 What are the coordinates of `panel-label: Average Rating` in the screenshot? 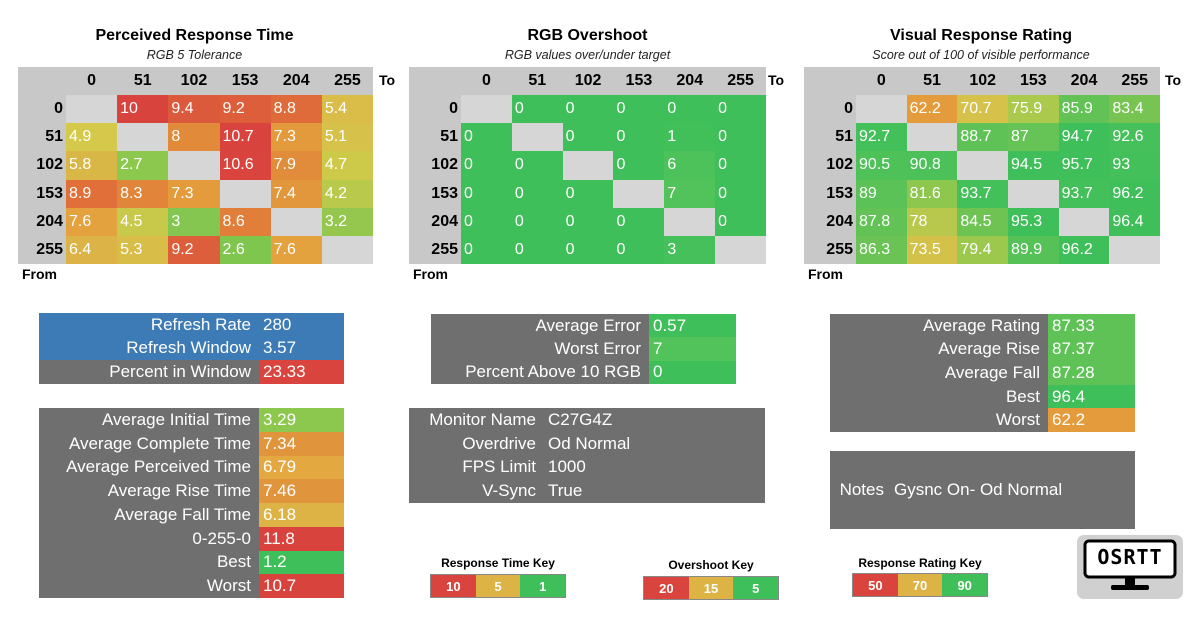 It's located at (981, 325).